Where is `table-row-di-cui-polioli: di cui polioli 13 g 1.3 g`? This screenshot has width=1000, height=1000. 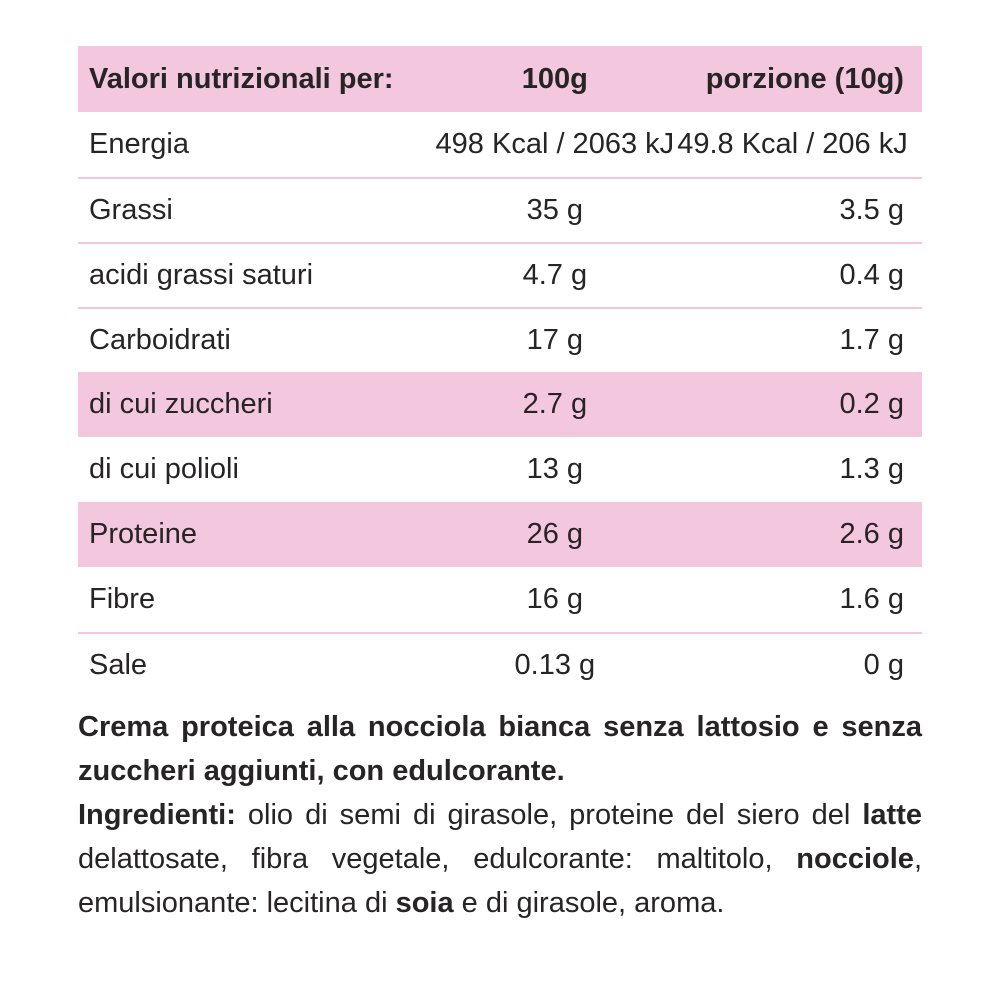
table-row-di-cui-polioli: di cui polioli 13 g 1.3 g is located at coordinates (500, 469).